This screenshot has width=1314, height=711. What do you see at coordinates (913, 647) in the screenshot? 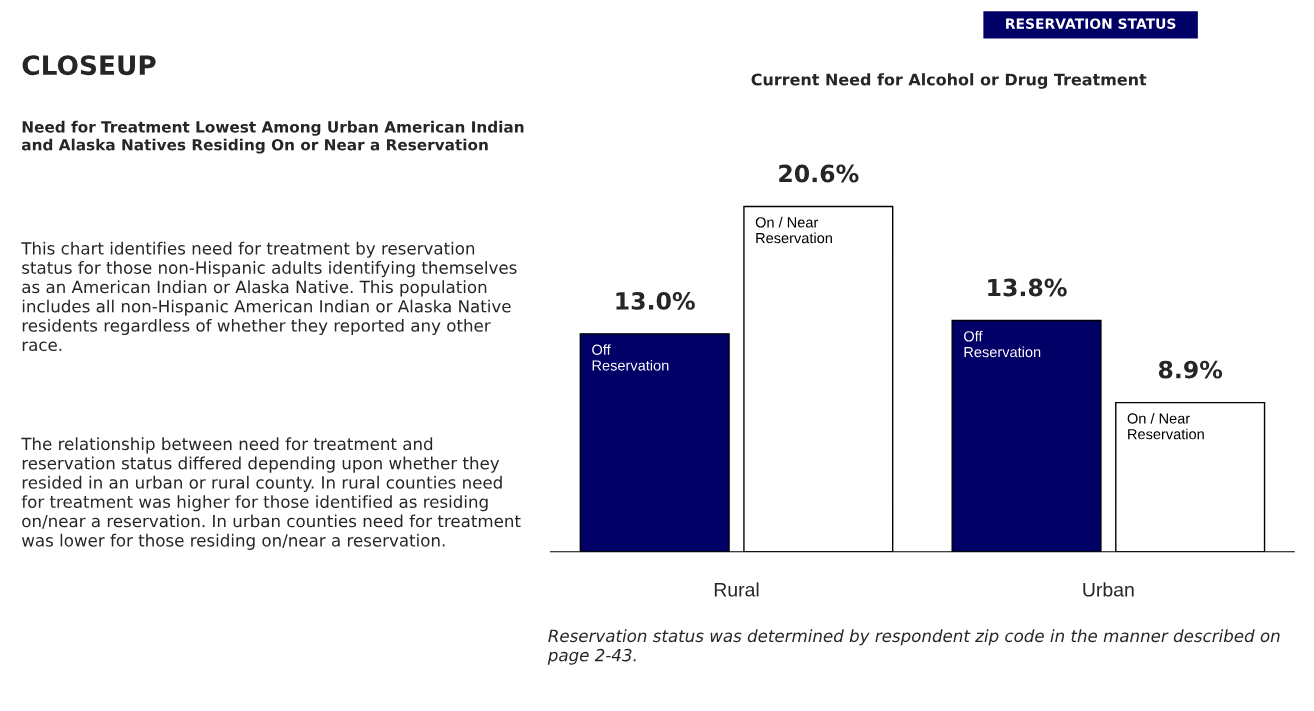
I see `text: Reservation status was determined by respondent zip code in the manner described on page 2-43.` at bounding box center [913, 647].